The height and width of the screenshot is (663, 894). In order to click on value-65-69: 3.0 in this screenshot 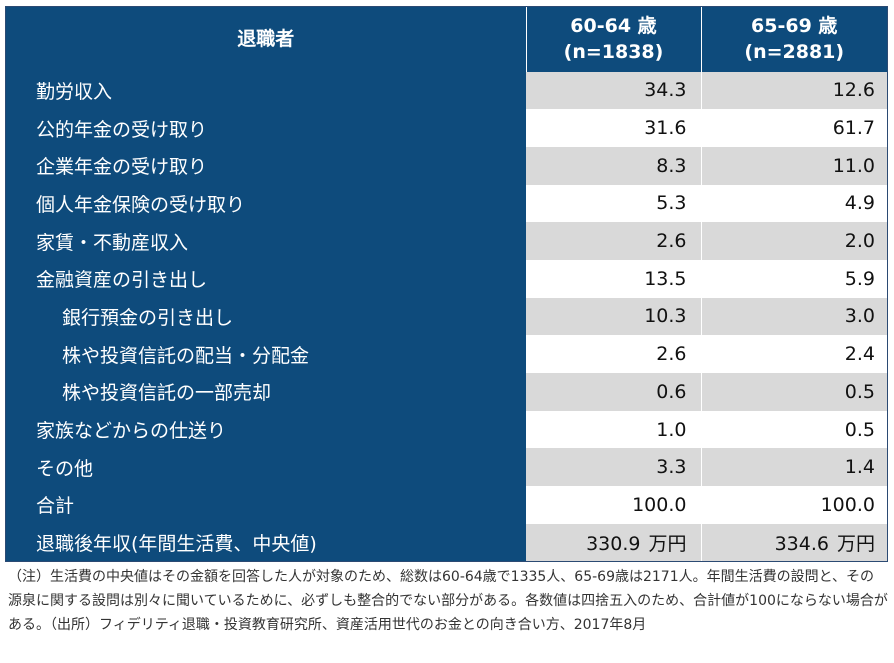, I will do `click(794, 316)`.